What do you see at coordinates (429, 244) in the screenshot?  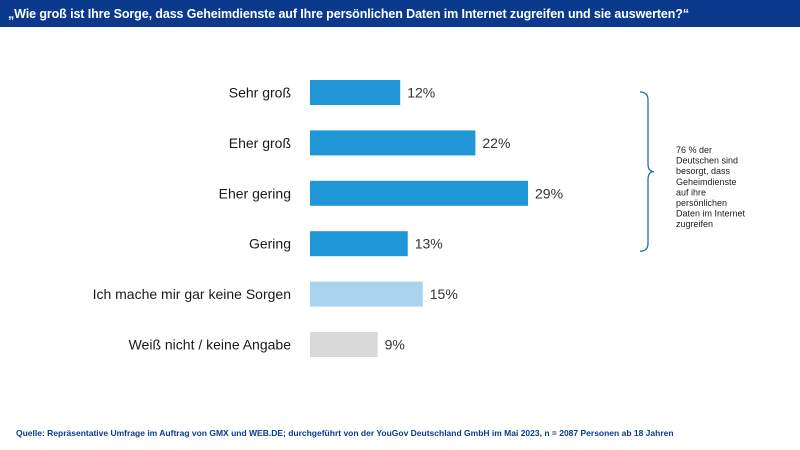 I see `value-label: 13%` at bounding box center [429, 244].